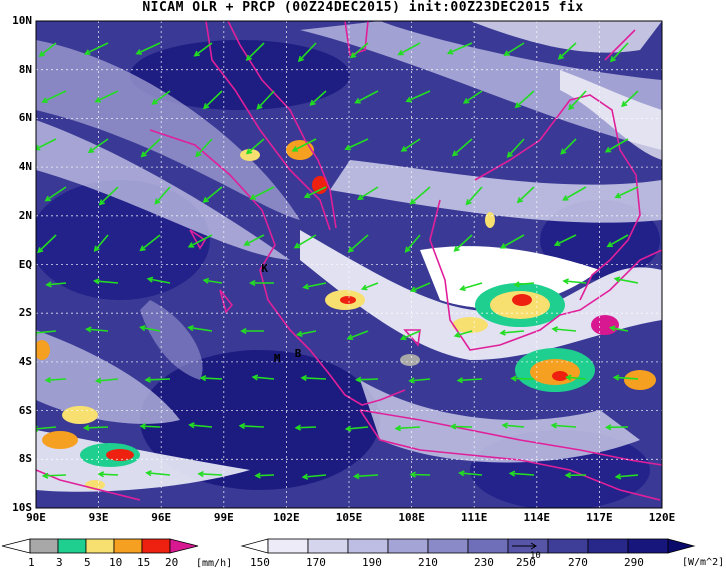  I want to click on olr-tick-210: 210, so click(428, 562).